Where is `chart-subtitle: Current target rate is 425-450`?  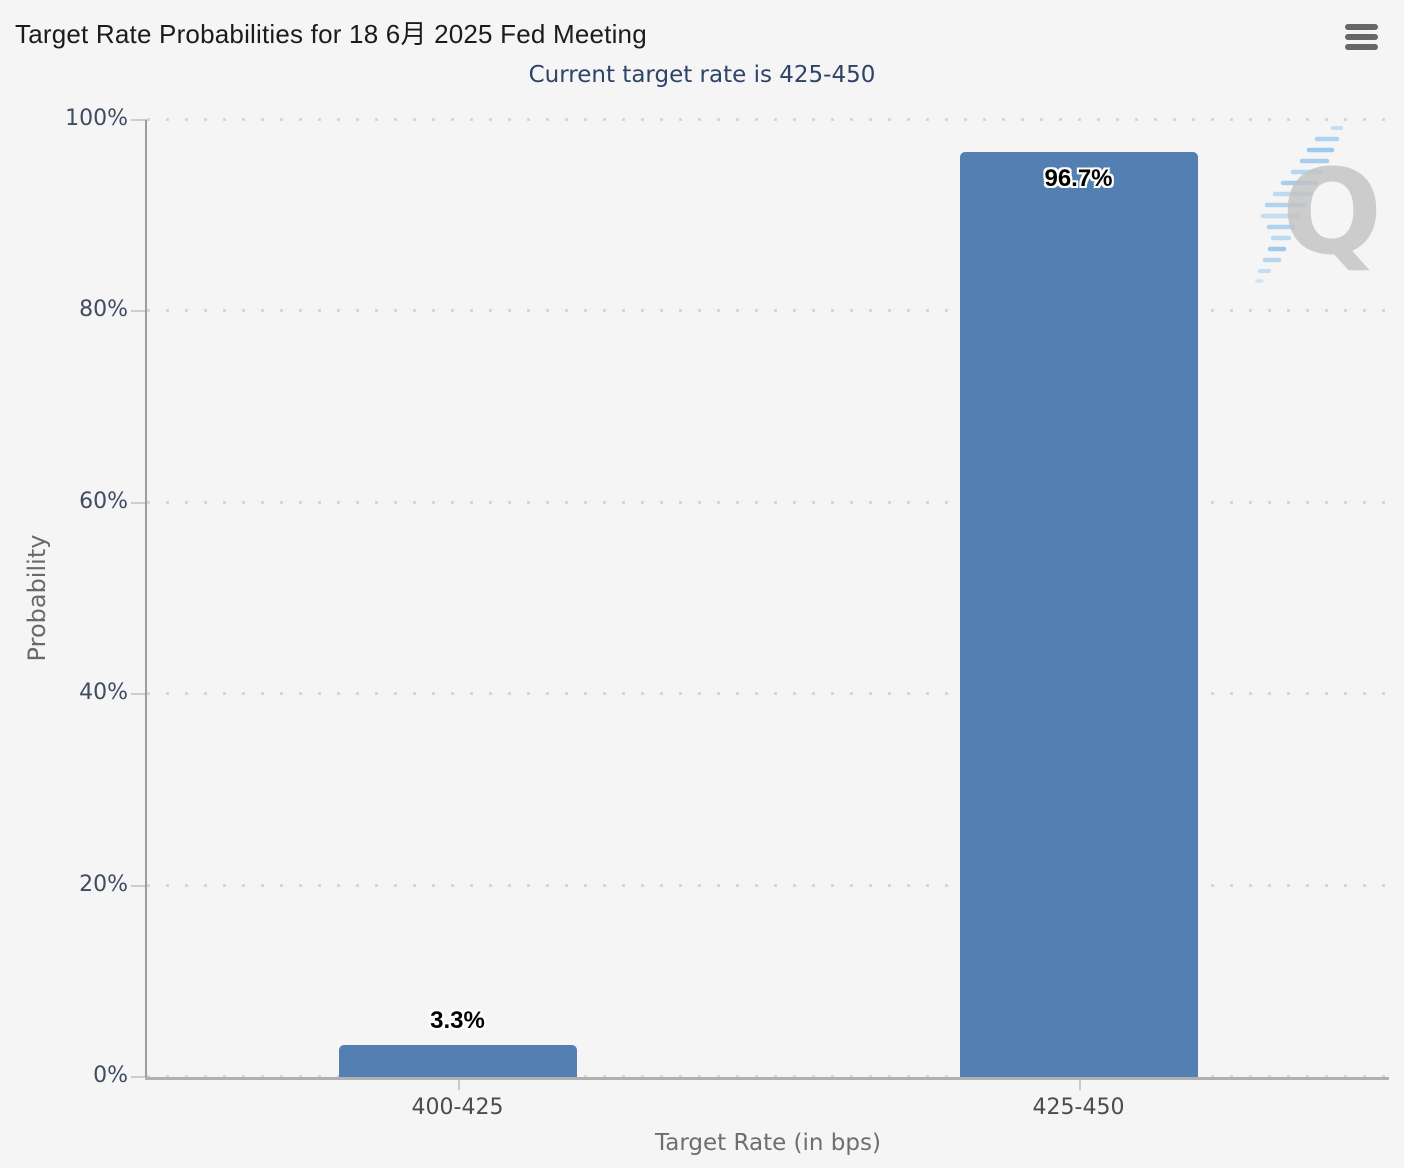
chart-subtitle: Current target rate is 425-450 is located at coordinates (702, 75).